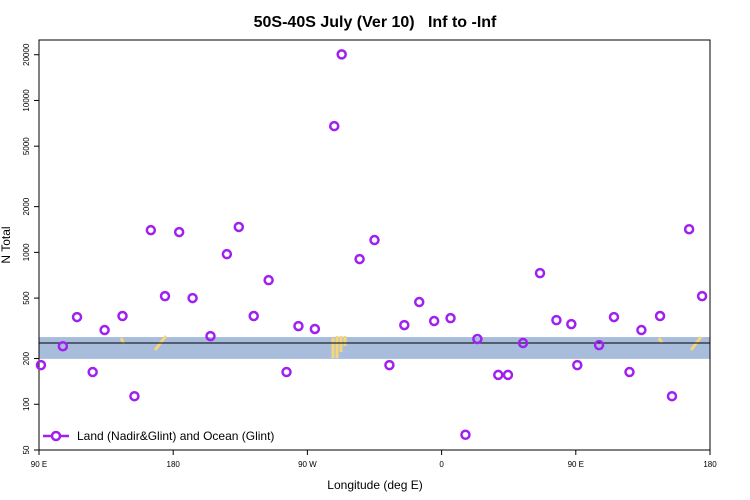  What do you see at coordinates (175, 436) in the screenshot?
I see `legend-label: Land (Nadir&Glint) and Ocean (Glint)` at bounding box center [175, 436].